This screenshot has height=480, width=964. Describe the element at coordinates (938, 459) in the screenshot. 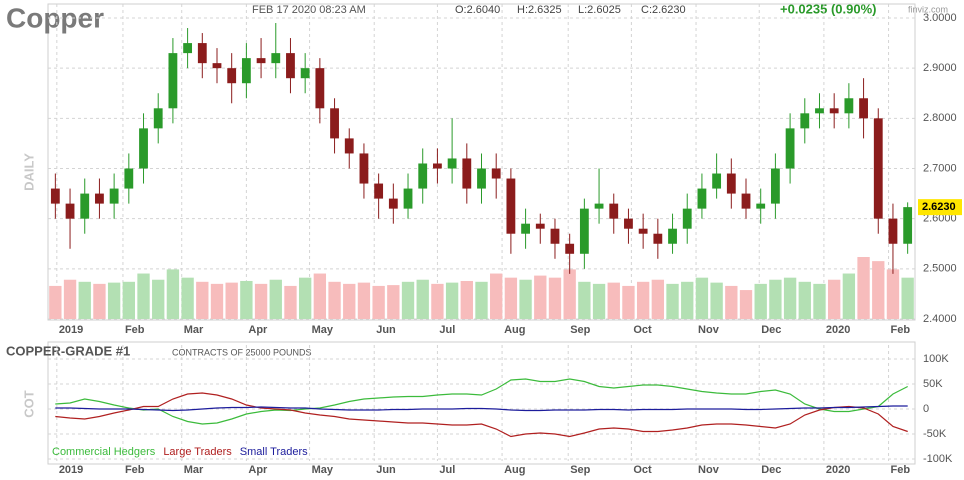

I see `y-tick-label: -100K` at that location.